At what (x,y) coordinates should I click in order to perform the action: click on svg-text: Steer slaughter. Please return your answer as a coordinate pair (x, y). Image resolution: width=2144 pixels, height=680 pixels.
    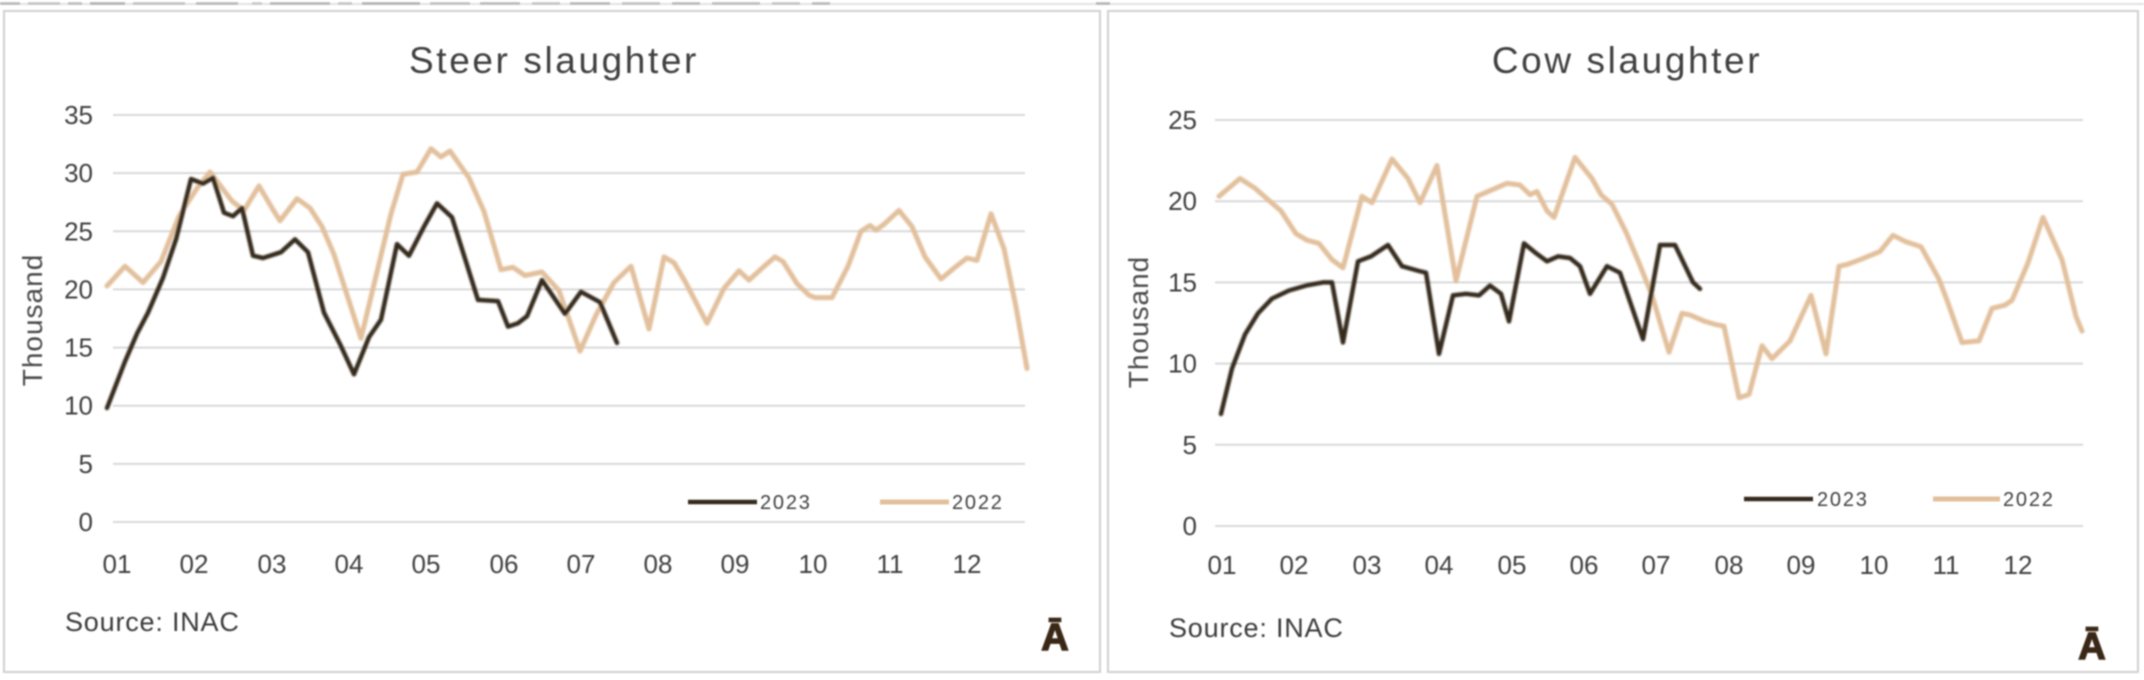
    Looking at the image, I should click on (554, 60).